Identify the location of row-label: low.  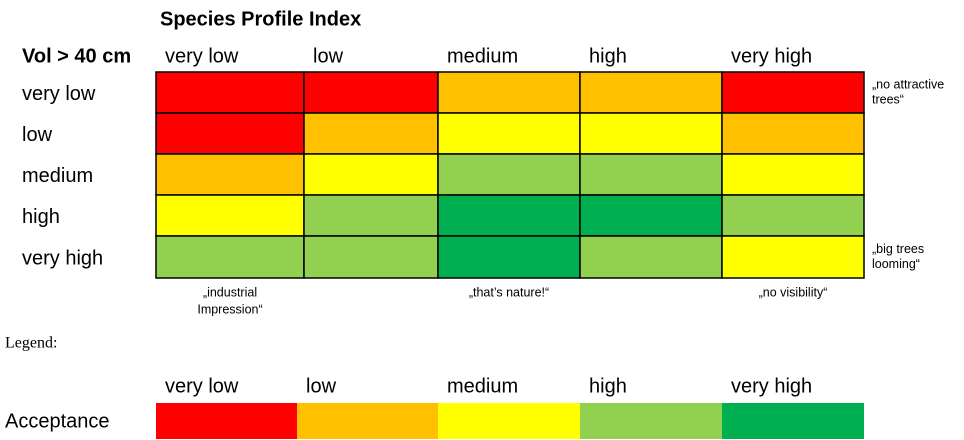
(37, 135).